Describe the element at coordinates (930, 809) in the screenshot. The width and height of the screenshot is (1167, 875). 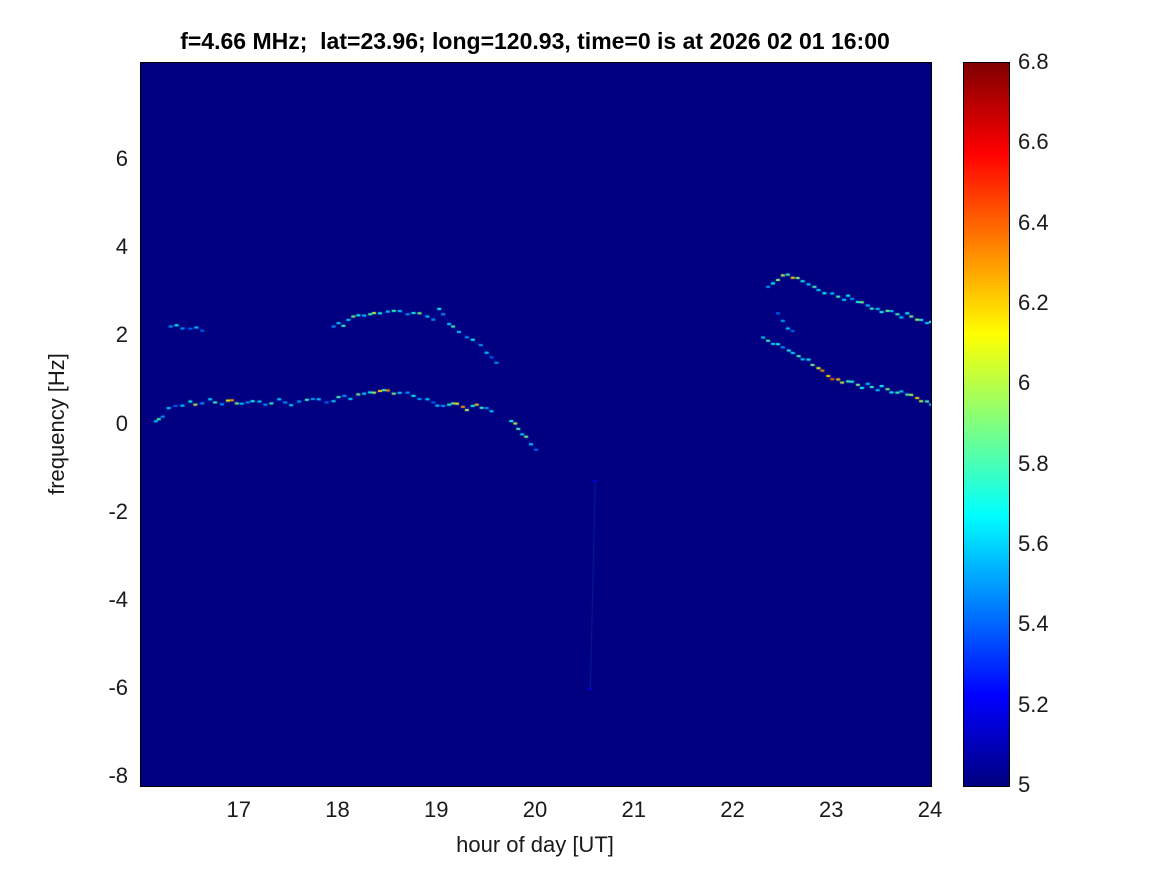
I see `x-tick-label: 24` at that location.